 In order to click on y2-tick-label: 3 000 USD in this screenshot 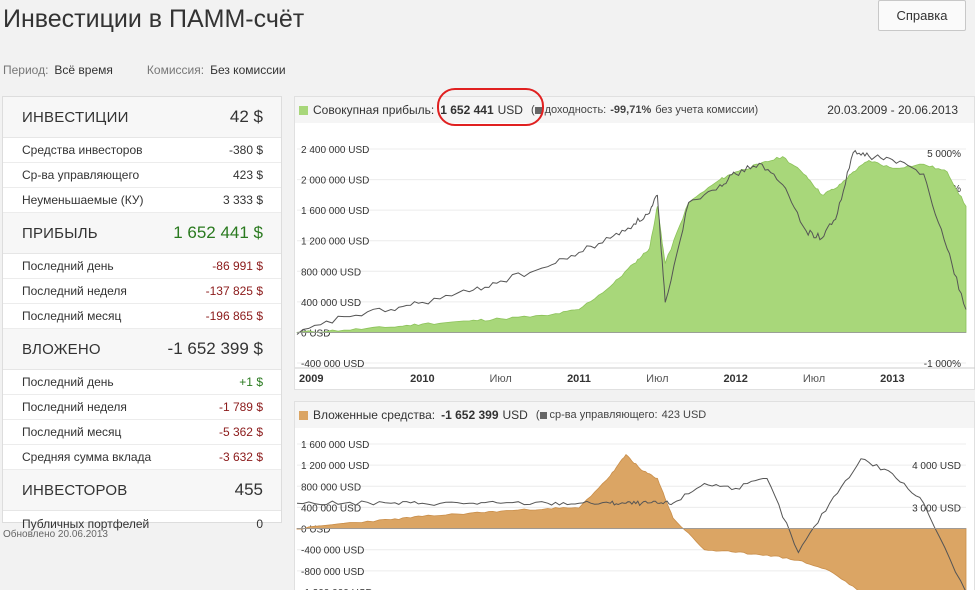, I will do `click(936, 509)`.